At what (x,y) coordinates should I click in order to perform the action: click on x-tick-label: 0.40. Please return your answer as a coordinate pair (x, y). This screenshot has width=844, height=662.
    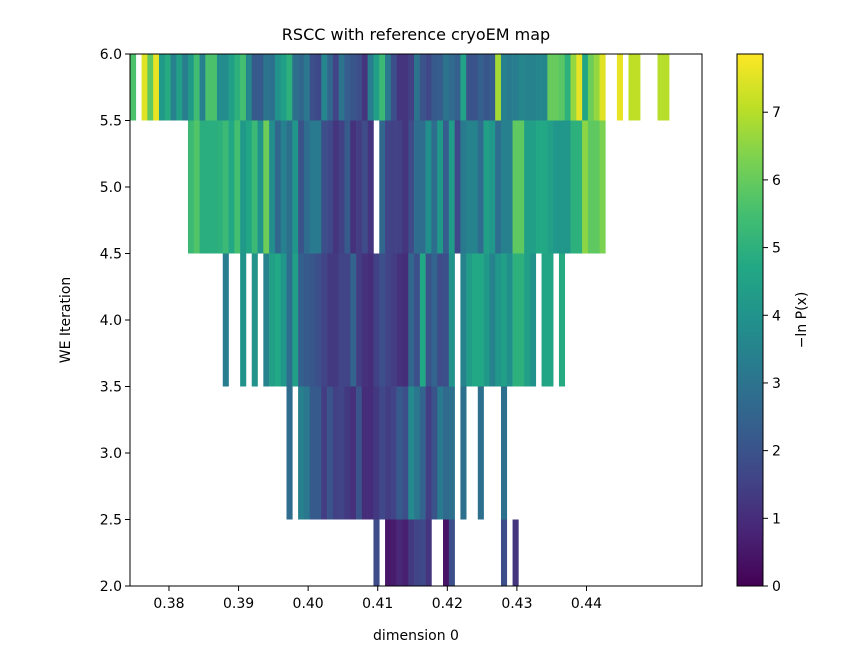
    Looking at the image, I should click on (308, 604).